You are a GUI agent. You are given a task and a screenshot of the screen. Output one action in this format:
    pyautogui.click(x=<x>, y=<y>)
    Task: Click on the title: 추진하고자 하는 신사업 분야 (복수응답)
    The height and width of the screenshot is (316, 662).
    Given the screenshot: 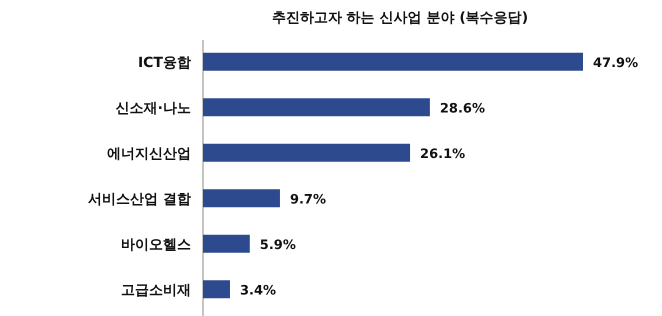 What is the action you would take?
    pyautogui.click(x=400, y=18)
    